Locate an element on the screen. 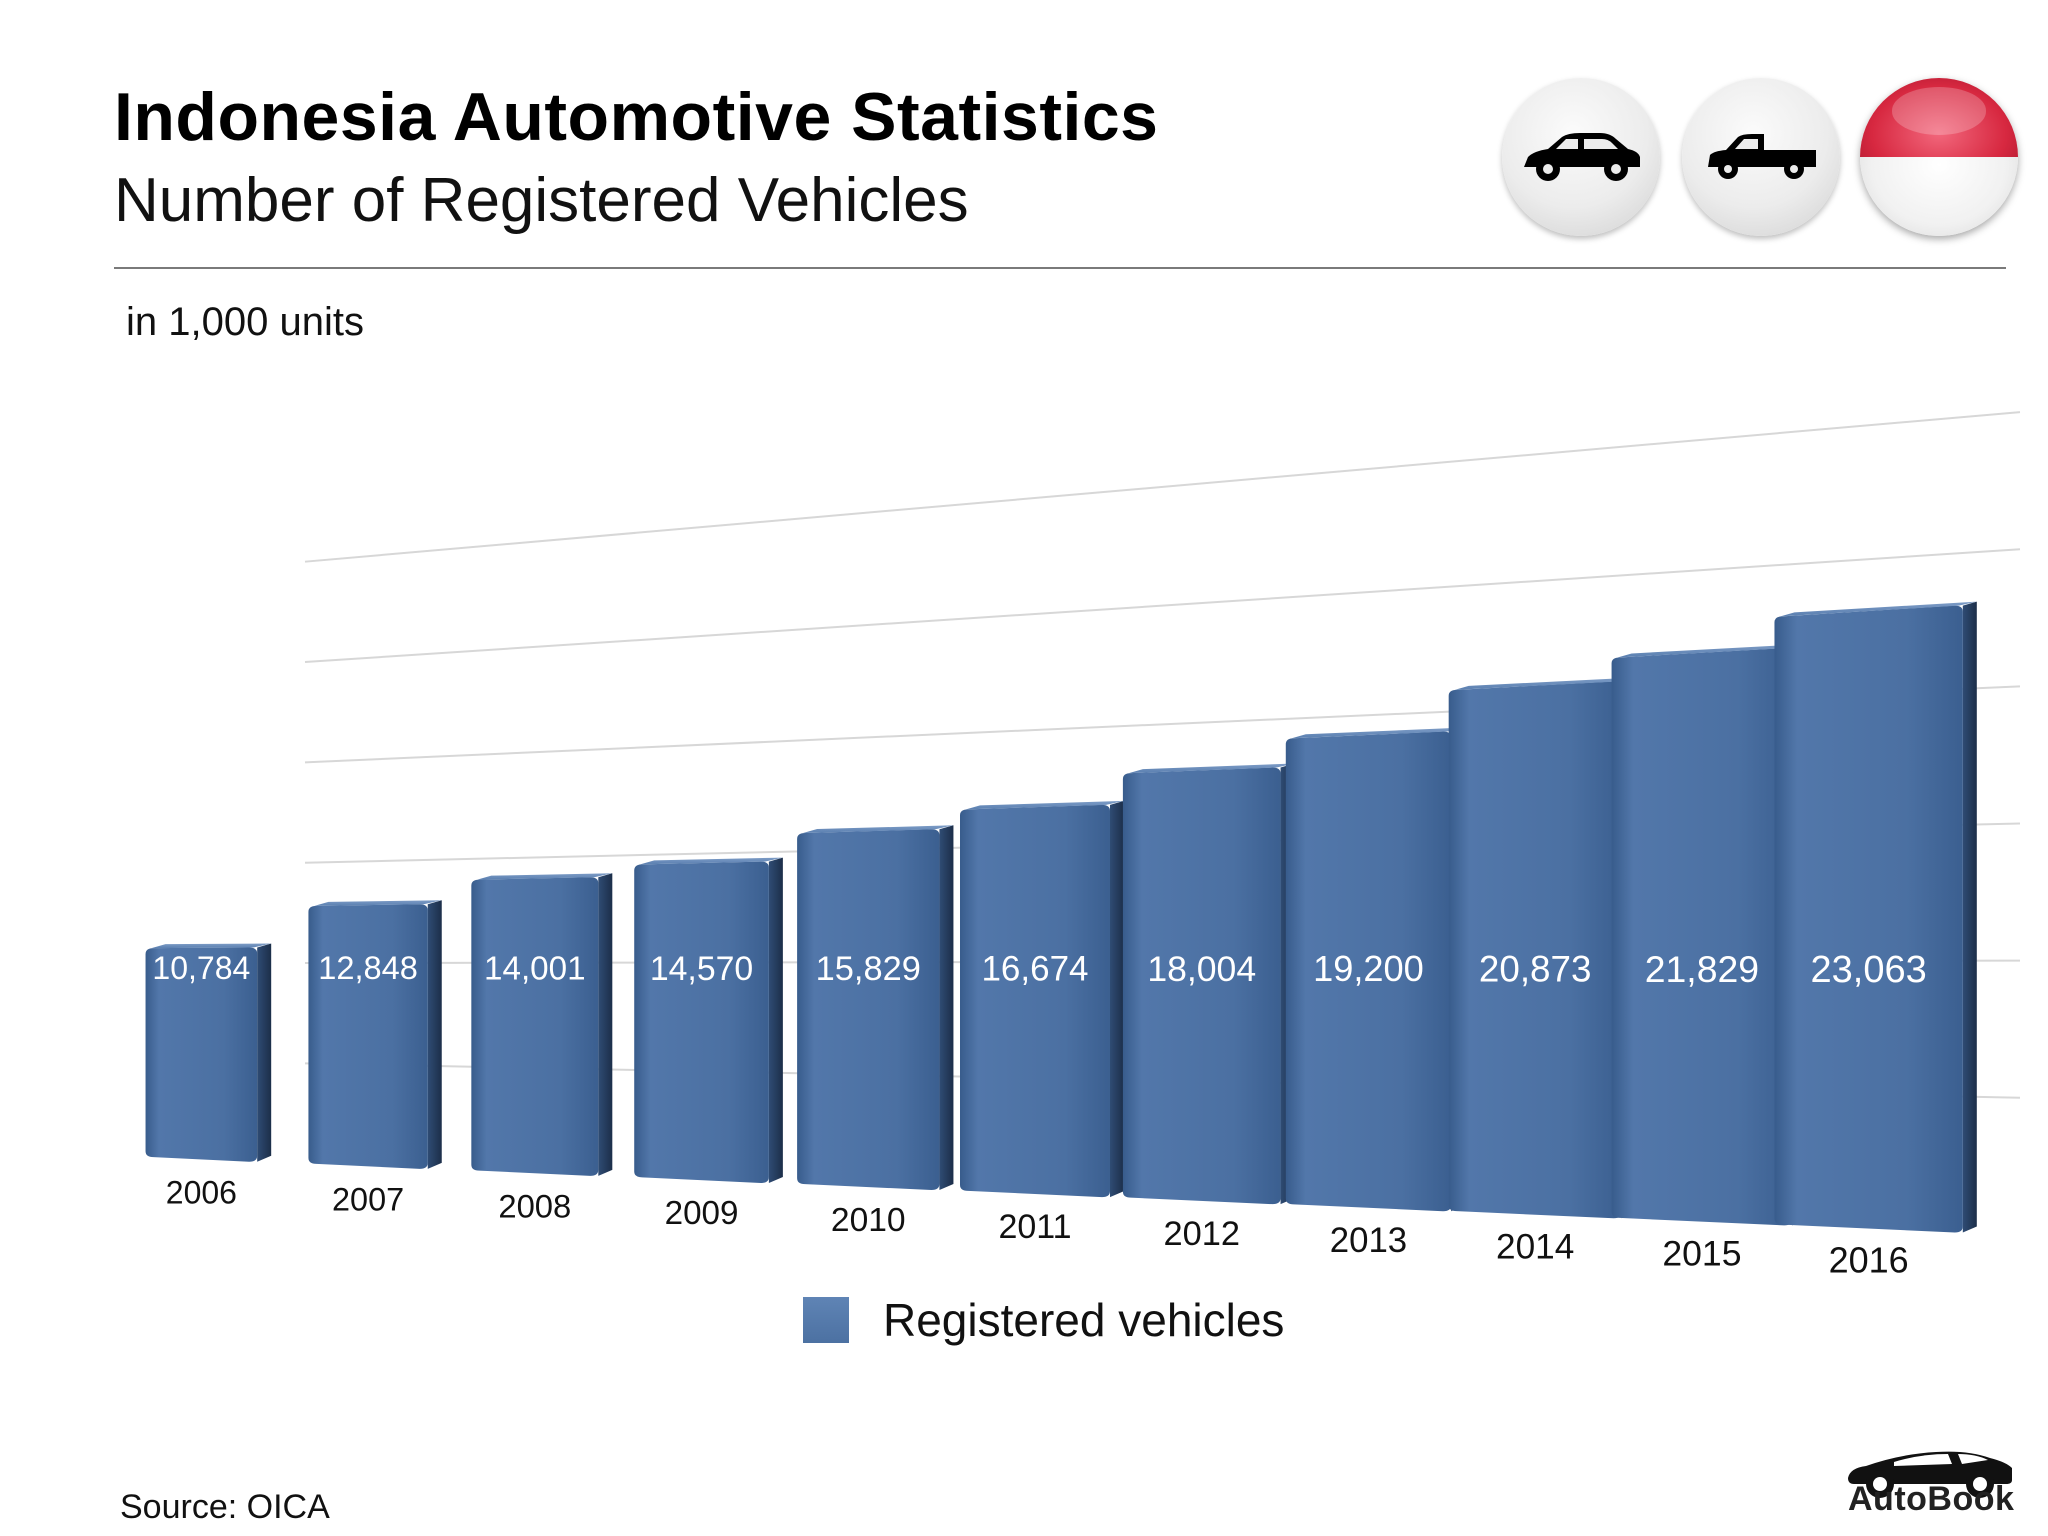  car-badge is located at coordinates (1581, 157).